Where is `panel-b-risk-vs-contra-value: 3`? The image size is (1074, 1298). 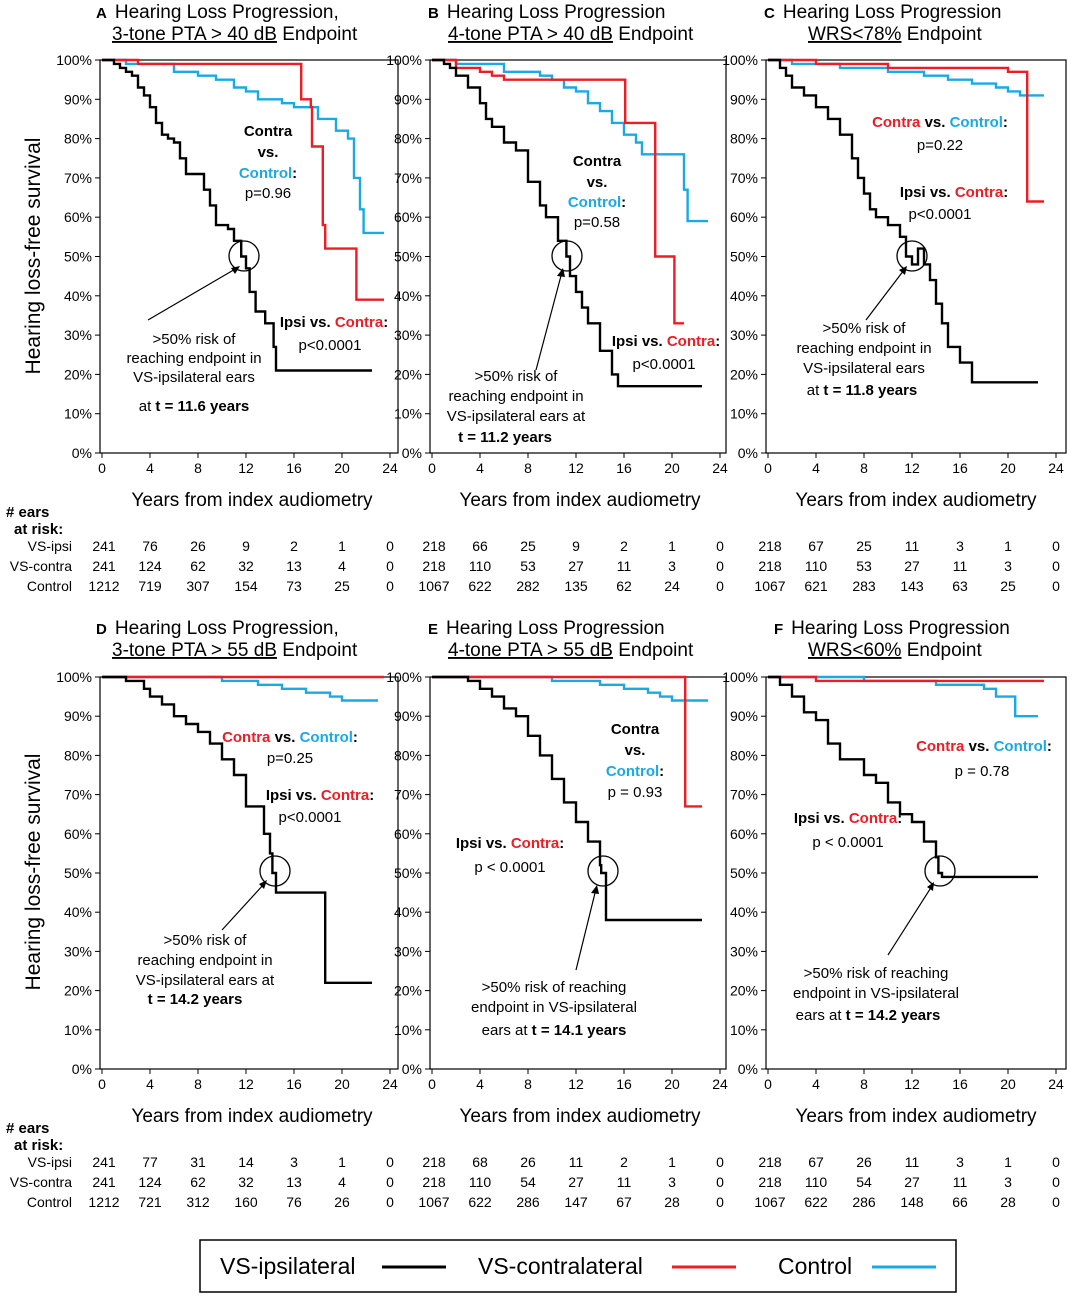 panel-b-risk-vs-contra-value: 3 is located at coordinates (672, 566).